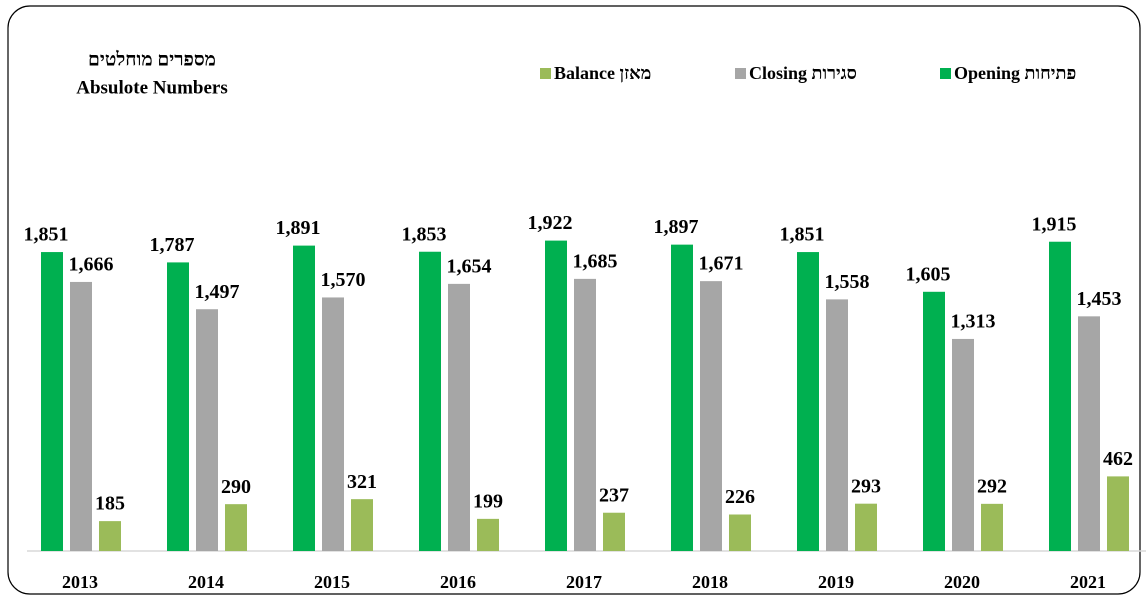  I want to click on x-tick-label: 2016, so click(458, 582).